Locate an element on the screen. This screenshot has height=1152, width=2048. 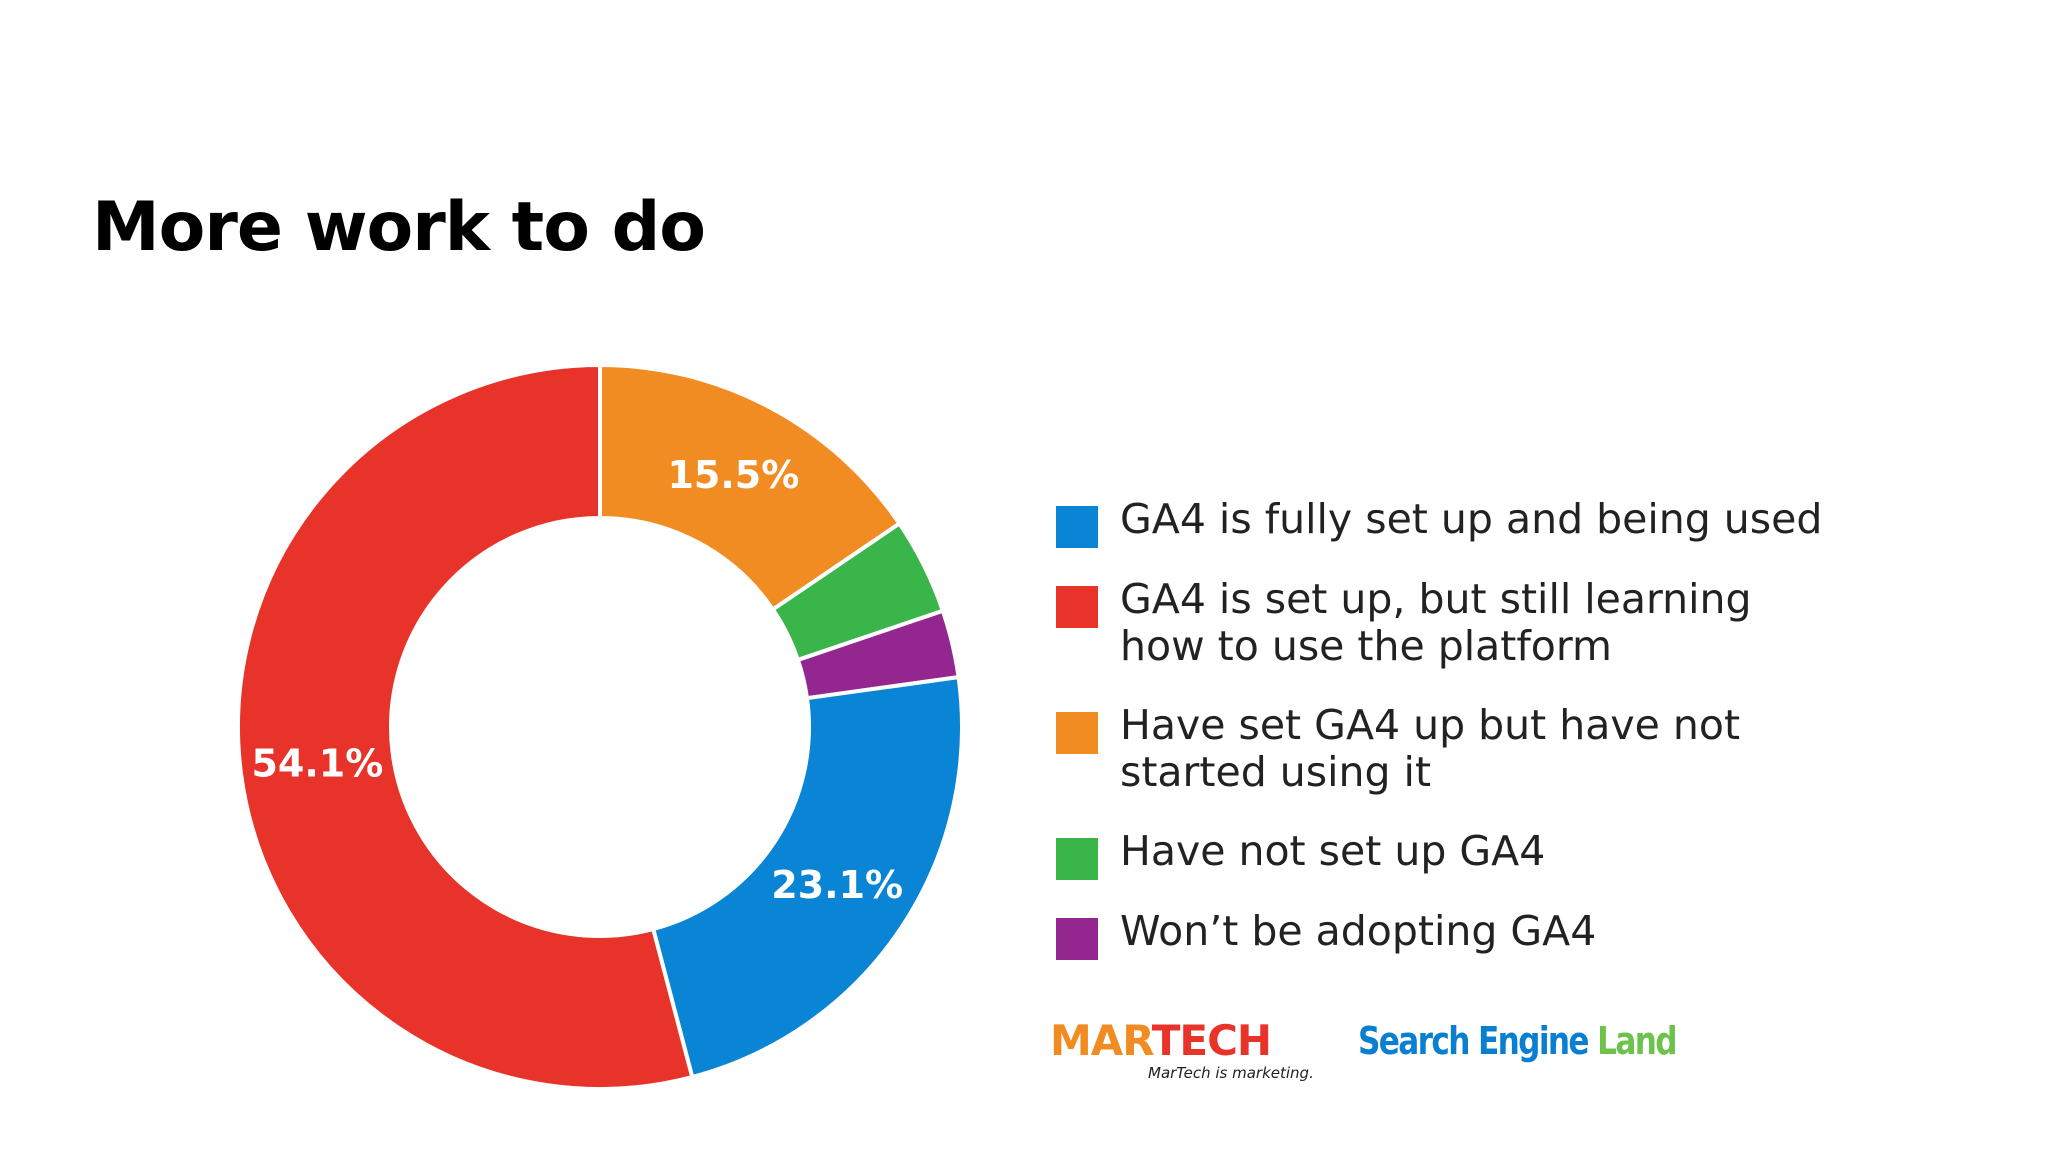
donut-slice-not-started-using is located at coordinates (750, 487).